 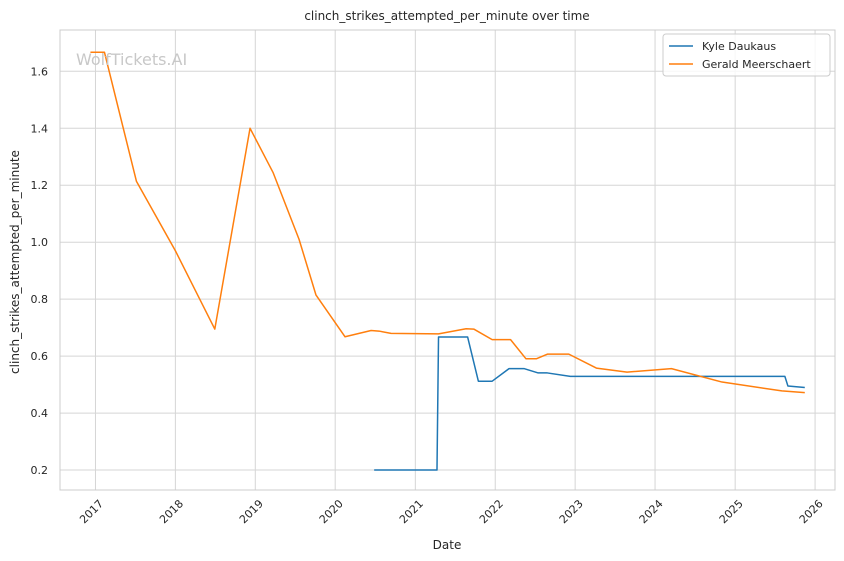 What do you see at coordinates (40, 185) in the screenshot?
I see `y-tick-label: 1.2` at bounding box center [40, 185].